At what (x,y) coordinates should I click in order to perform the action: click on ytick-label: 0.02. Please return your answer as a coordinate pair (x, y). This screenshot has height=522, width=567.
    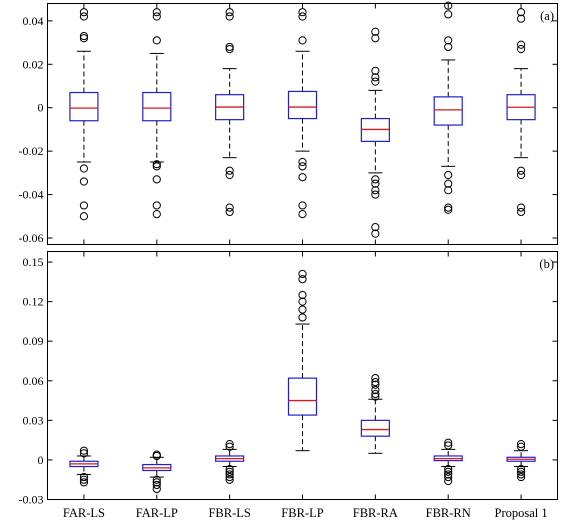
    Looking at the image, I should click on (33, 64).